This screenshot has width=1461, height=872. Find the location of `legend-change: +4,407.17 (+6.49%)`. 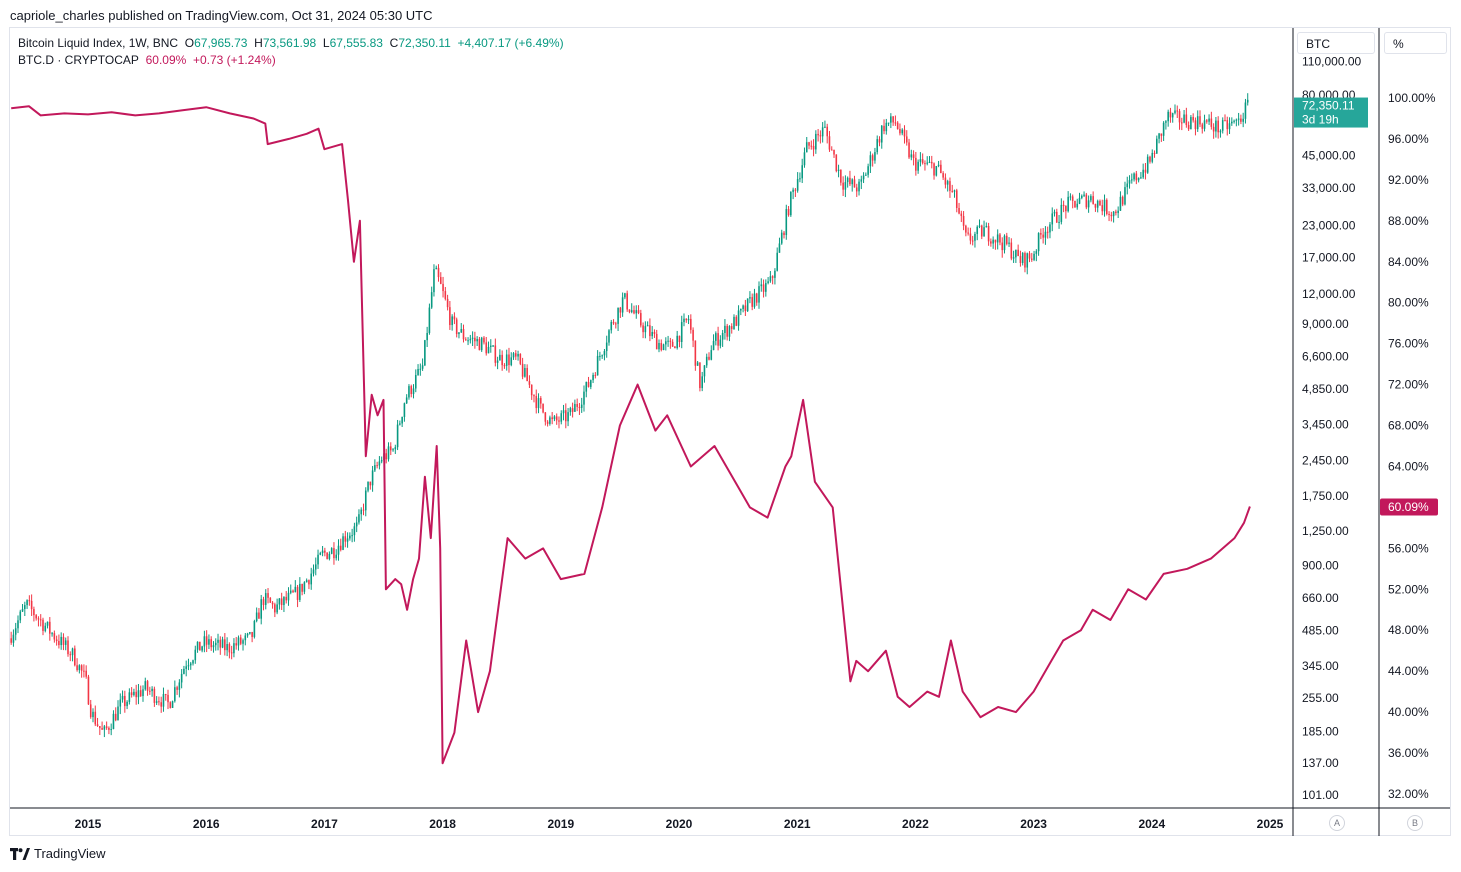

legend-change: +4,407.17 (+6.49%) is located at coordinates (510, 43).